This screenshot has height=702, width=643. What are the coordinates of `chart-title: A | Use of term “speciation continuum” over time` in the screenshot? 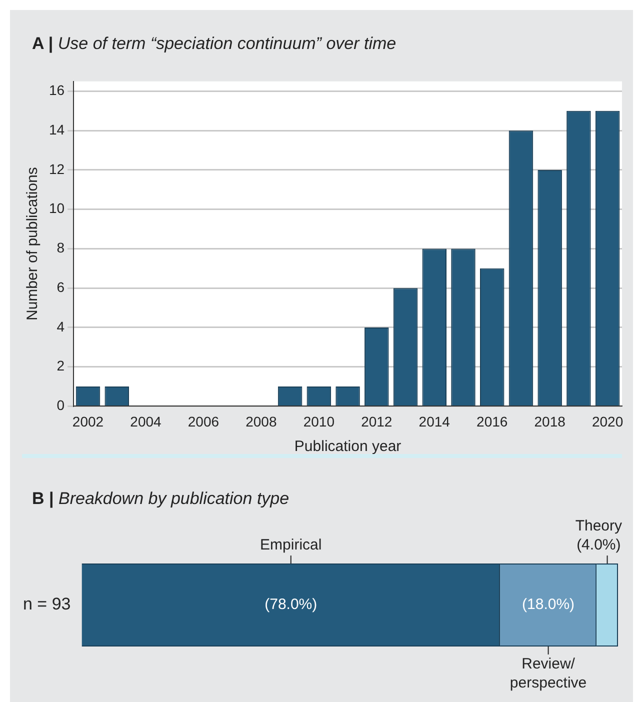 It's located at (214, 43).